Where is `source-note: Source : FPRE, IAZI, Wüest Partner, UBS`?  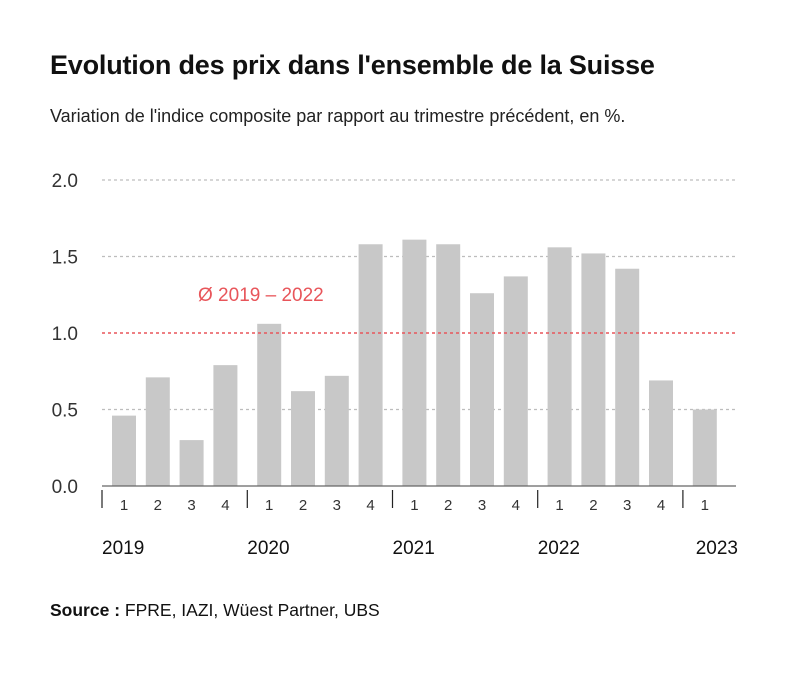
source-note: Source : FPRE, IAZI, Wüest Partner, UBS is located at coordinates (215, 610).